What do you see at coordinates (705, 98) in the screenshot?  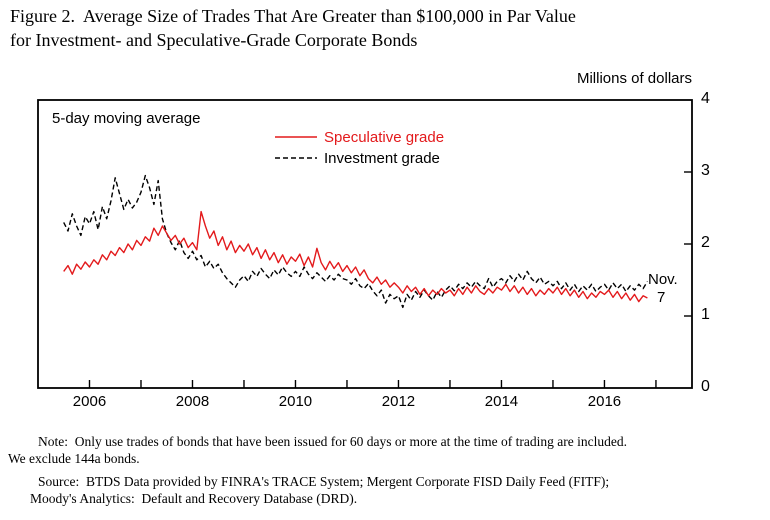 I see `y-tick-label: 4` at bounding box center [705, 98].